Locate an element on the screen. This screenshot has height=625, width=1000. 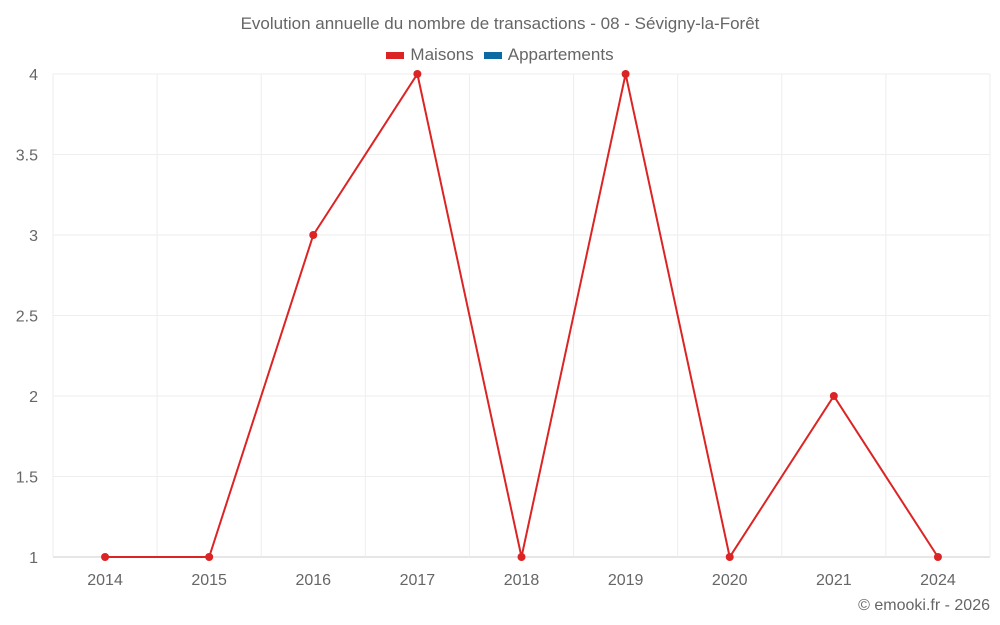
legend-item-appartements: Appartements is located at coordinates (548, 55).